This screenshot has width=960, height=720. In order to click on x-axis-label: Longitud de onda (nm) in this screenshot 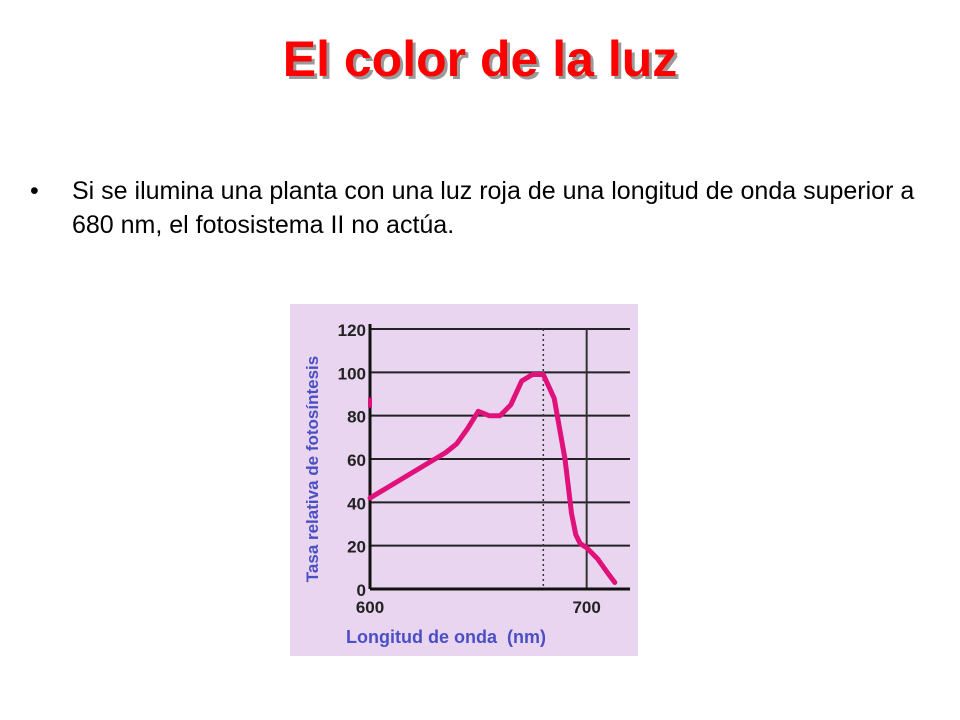, I will do `click(446, 637)`.